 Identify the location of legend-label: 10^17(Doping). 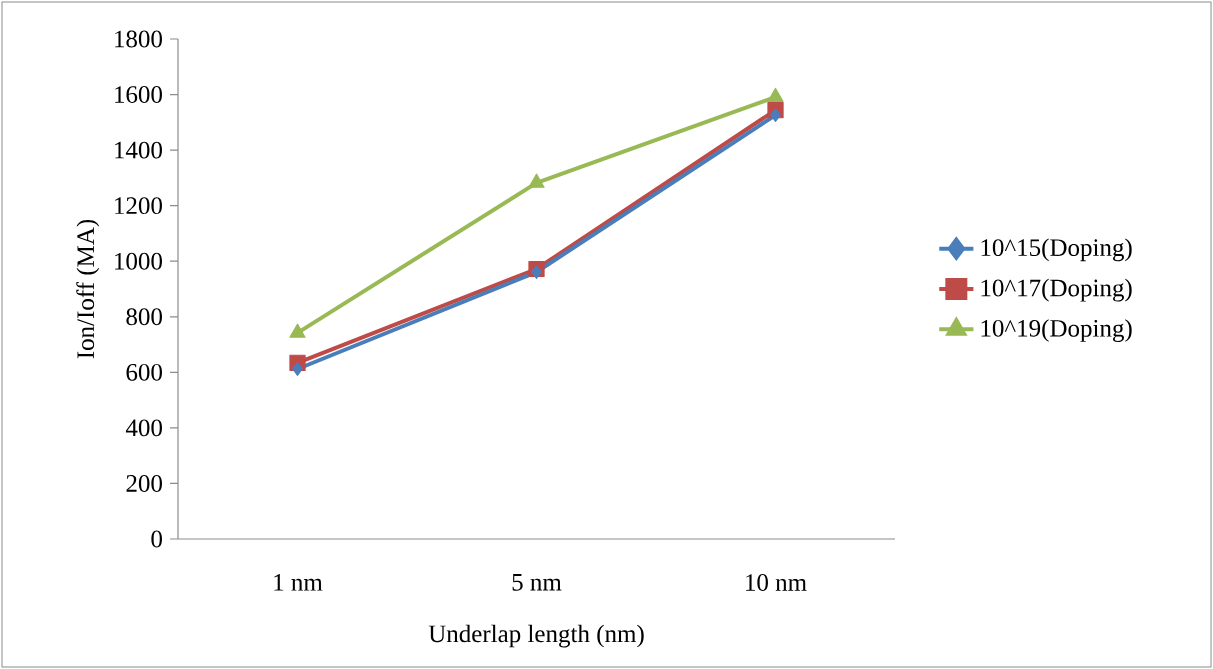
(1056, 290).